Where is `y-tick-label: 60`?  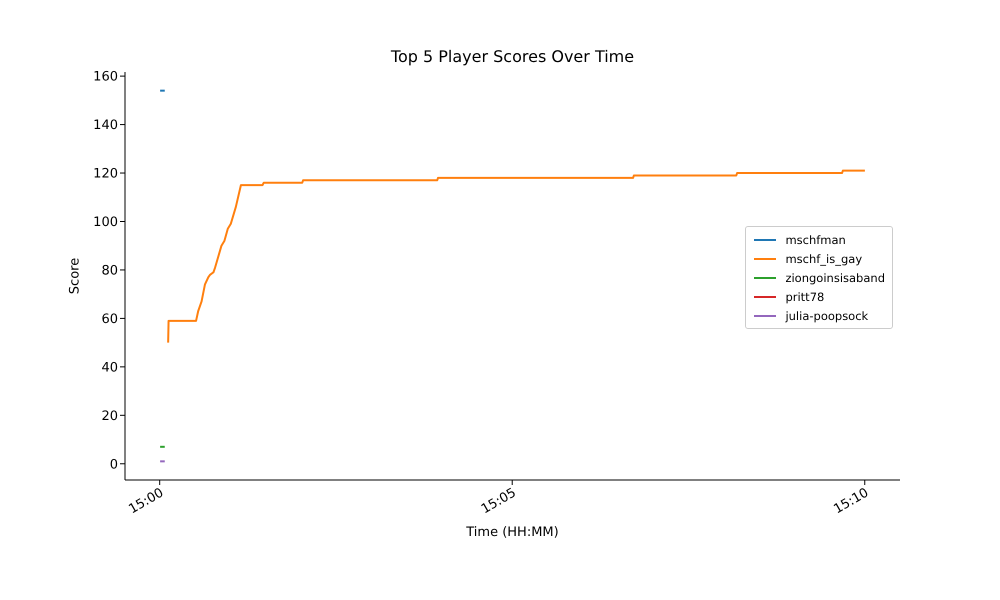
y-tick-label: 60 is located at coordinates (109, 320).